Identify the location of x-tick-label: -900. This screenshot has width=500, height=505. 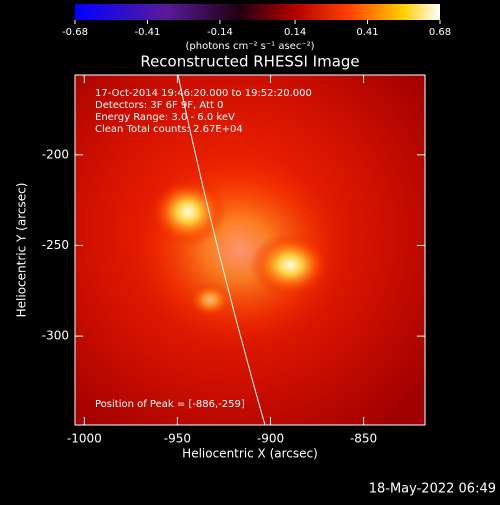
(270, 439).